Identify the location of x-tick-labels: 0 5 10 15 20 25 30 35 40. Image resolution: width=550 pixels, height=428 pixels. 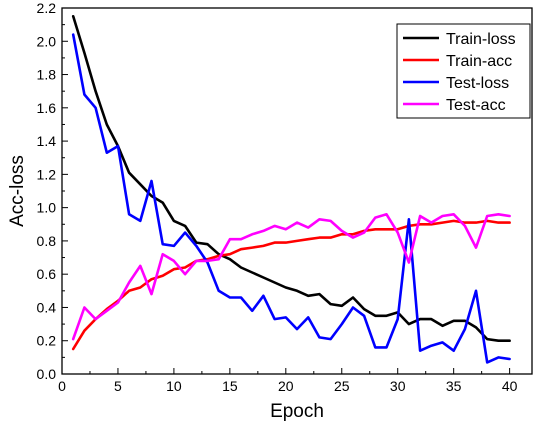
(288, 386).